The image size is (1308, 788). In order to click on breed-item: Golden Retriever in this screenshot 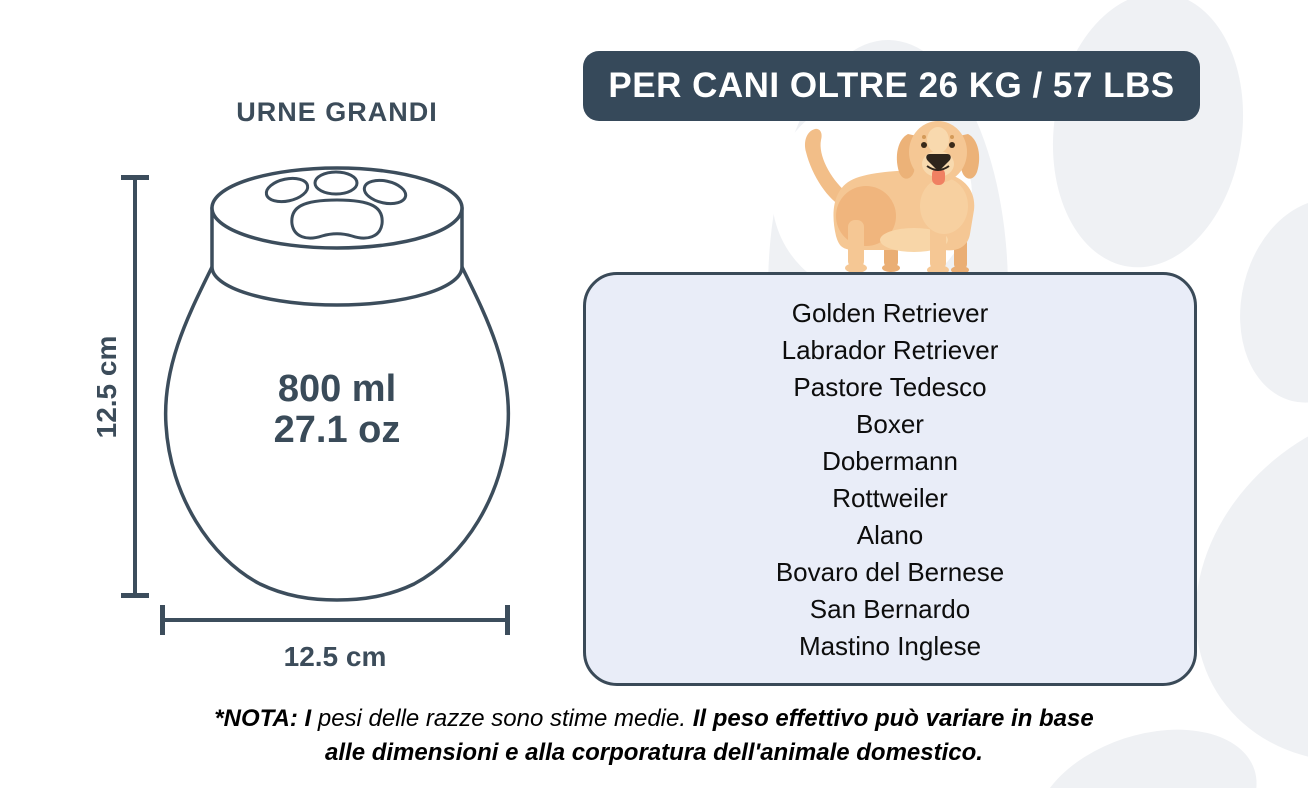, I will do `click(890, 313)`.